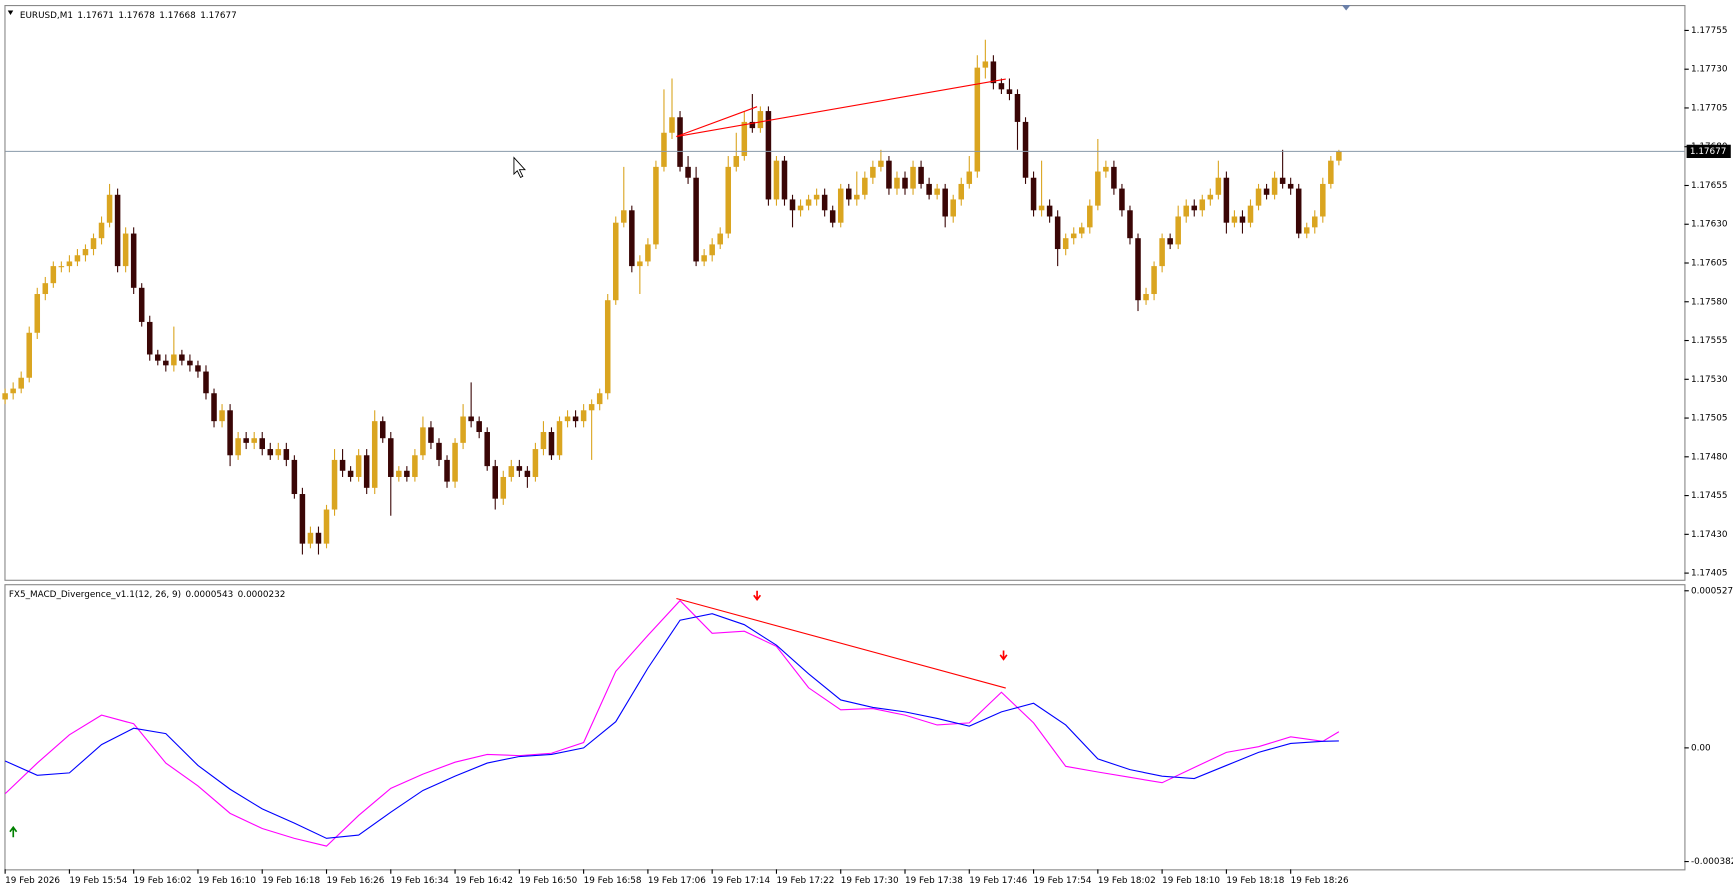 The width and height of the screenshot is (1733, 892). What do you see at coordinates (1255, 881) in the screenshot?
I see `x-tick-label: 19 Feb 18:18` at bounding box center [1255, 881].